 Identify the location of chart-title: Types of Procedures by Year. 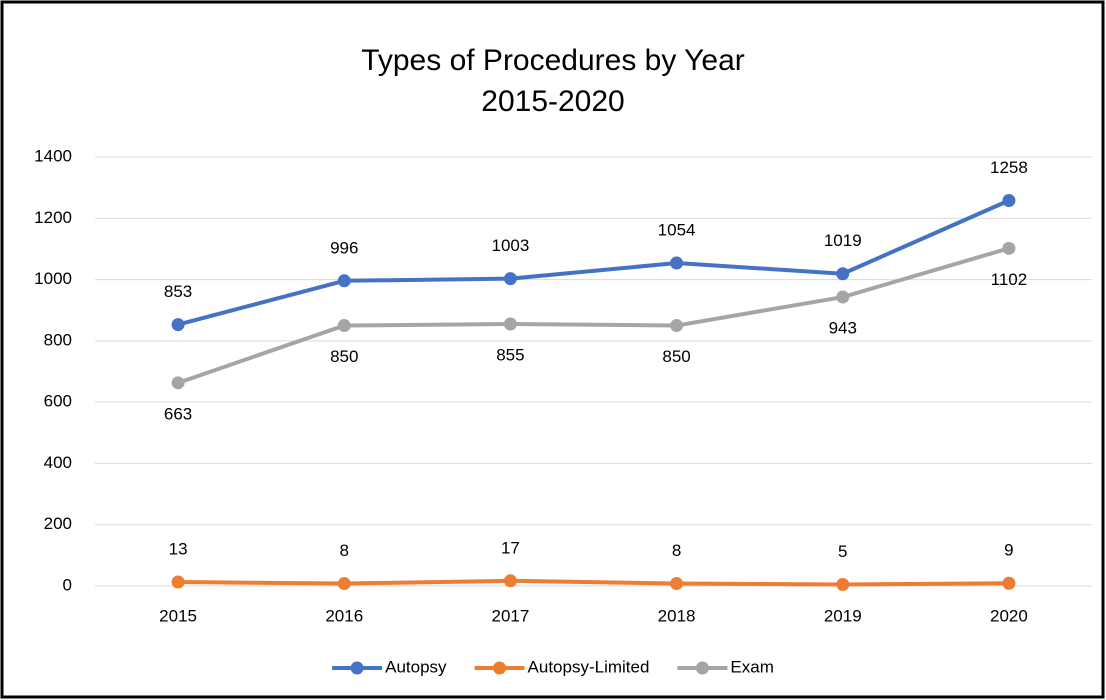
(553, 60).